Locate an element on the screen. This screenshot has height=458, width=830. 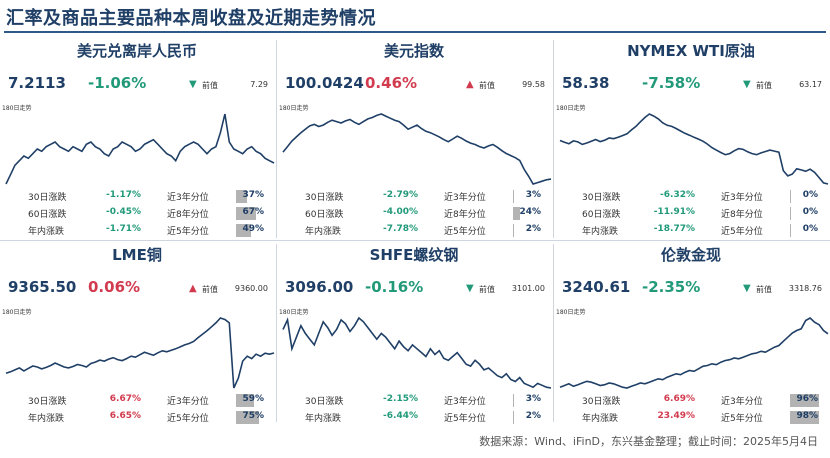
previous-value: 63.17 is located at coordinates (810, 84).